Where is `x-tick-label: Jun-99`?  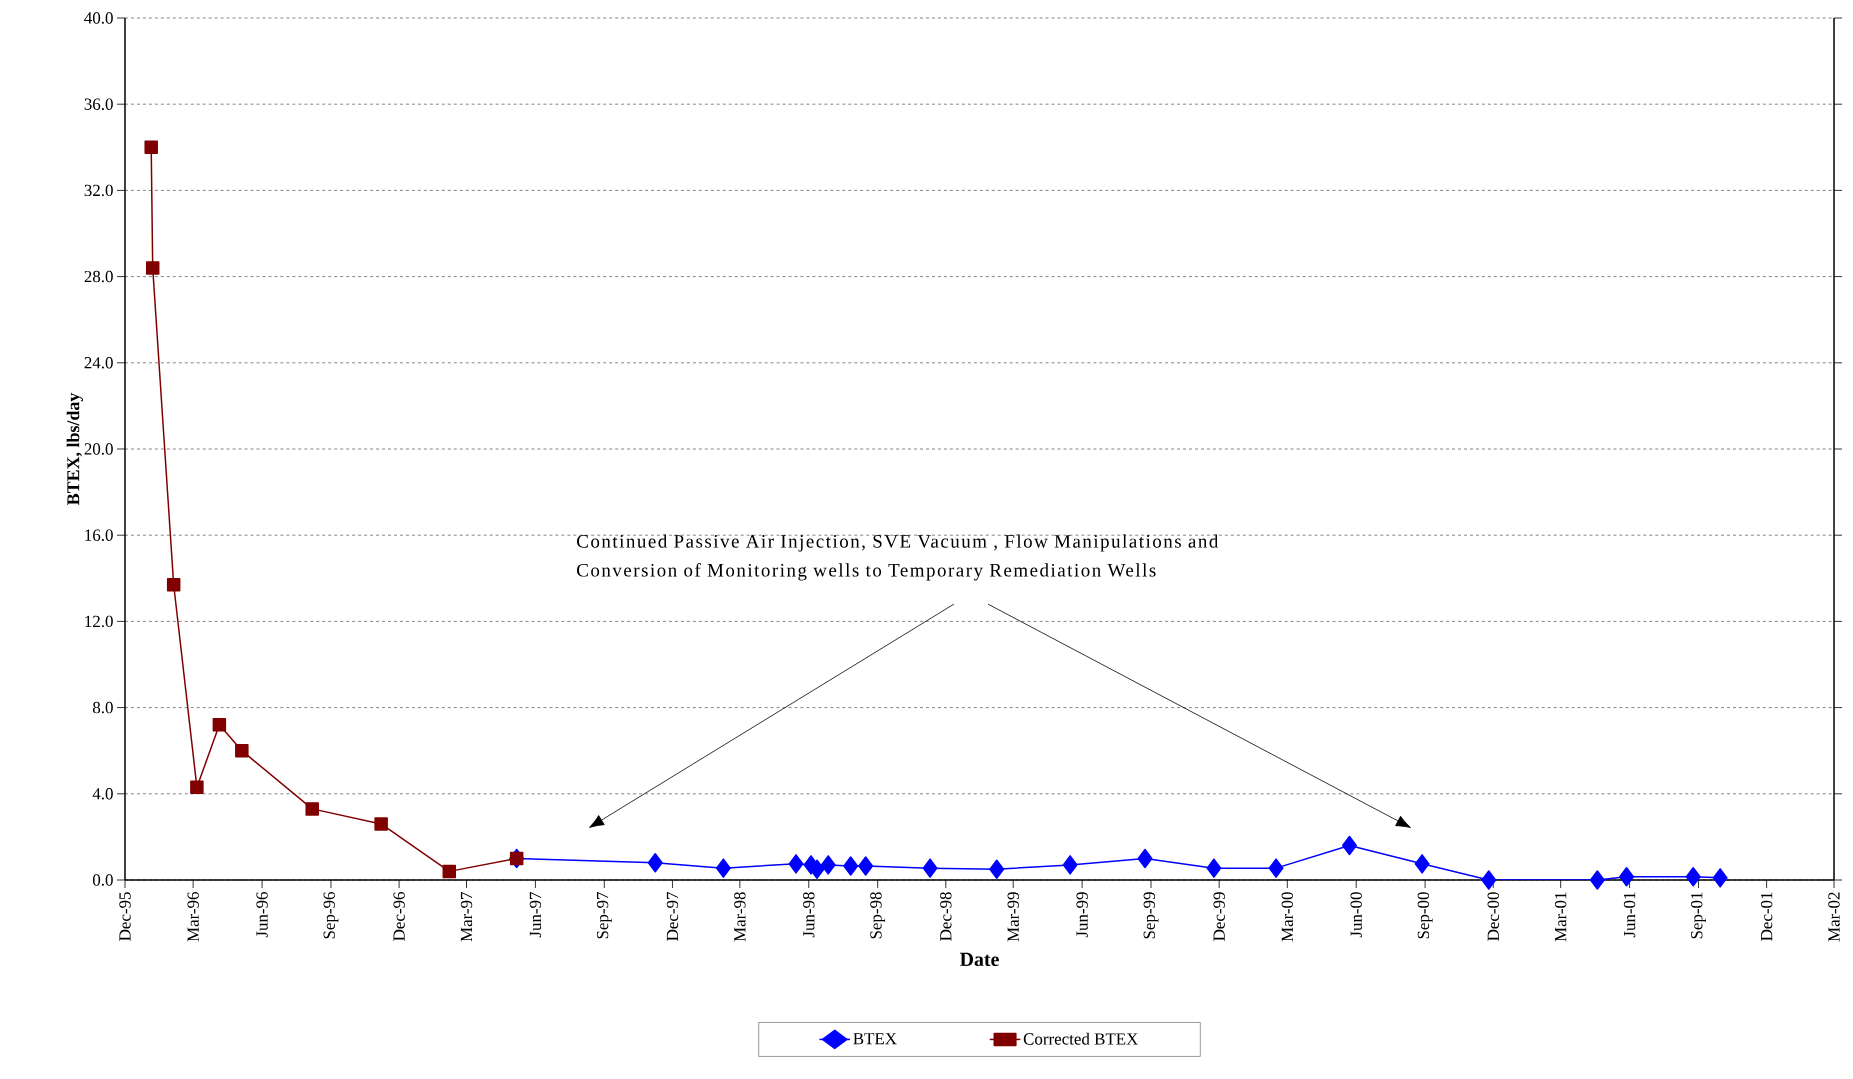 x-tick-label: Jun-99 is located at coordinates (1082, 915).